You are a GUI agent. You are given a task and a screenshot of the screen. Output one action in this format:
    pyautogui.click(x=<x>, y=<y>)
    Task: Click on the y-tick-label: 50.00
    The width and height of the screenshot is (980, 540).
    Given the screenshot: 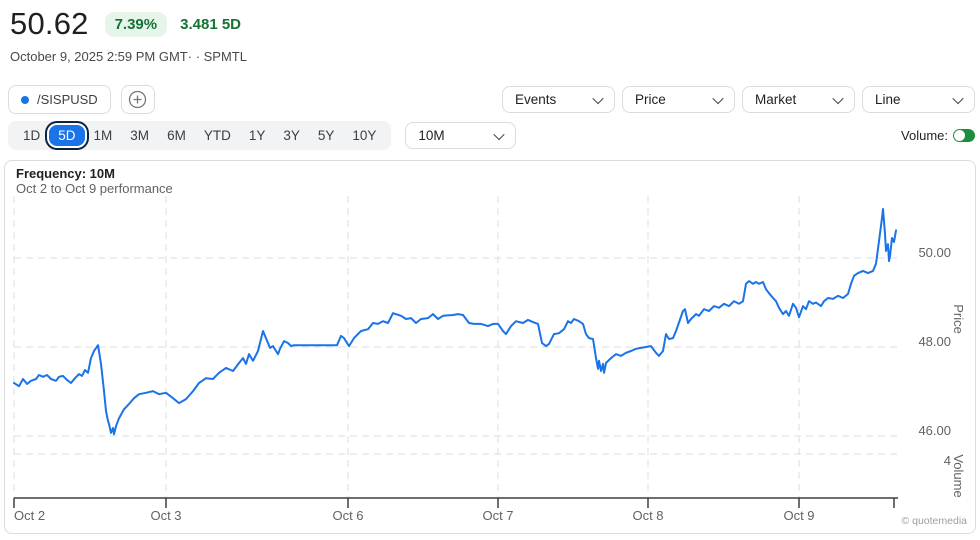 What is the action you would take?
    pyautogui.click(x=934, y=252)
    